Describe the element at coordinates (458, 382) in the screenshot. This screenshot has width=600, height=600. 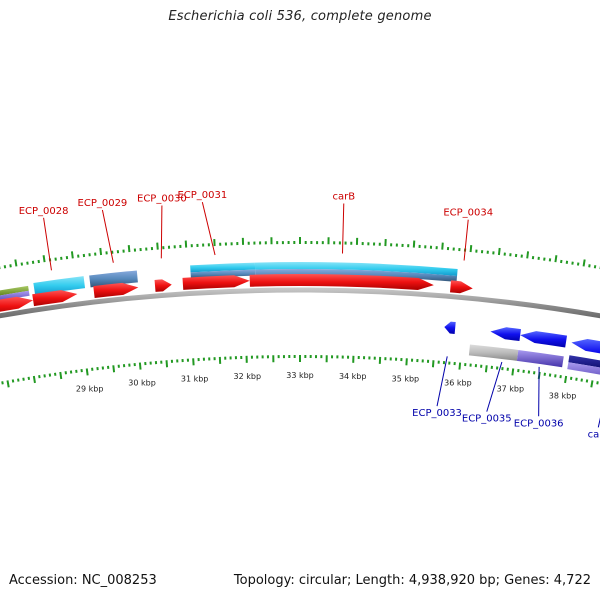
I see `kbp-tick-label: 36 kbp` at that location.